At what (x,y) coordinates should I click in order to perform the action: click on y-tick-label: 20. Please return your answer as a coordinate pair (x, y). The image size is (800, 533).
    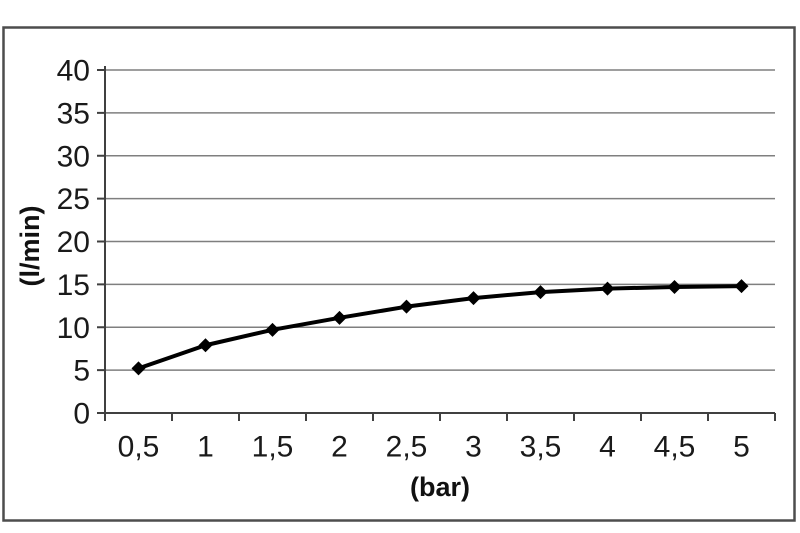
    Looking at the image, I should click on (73, 242).